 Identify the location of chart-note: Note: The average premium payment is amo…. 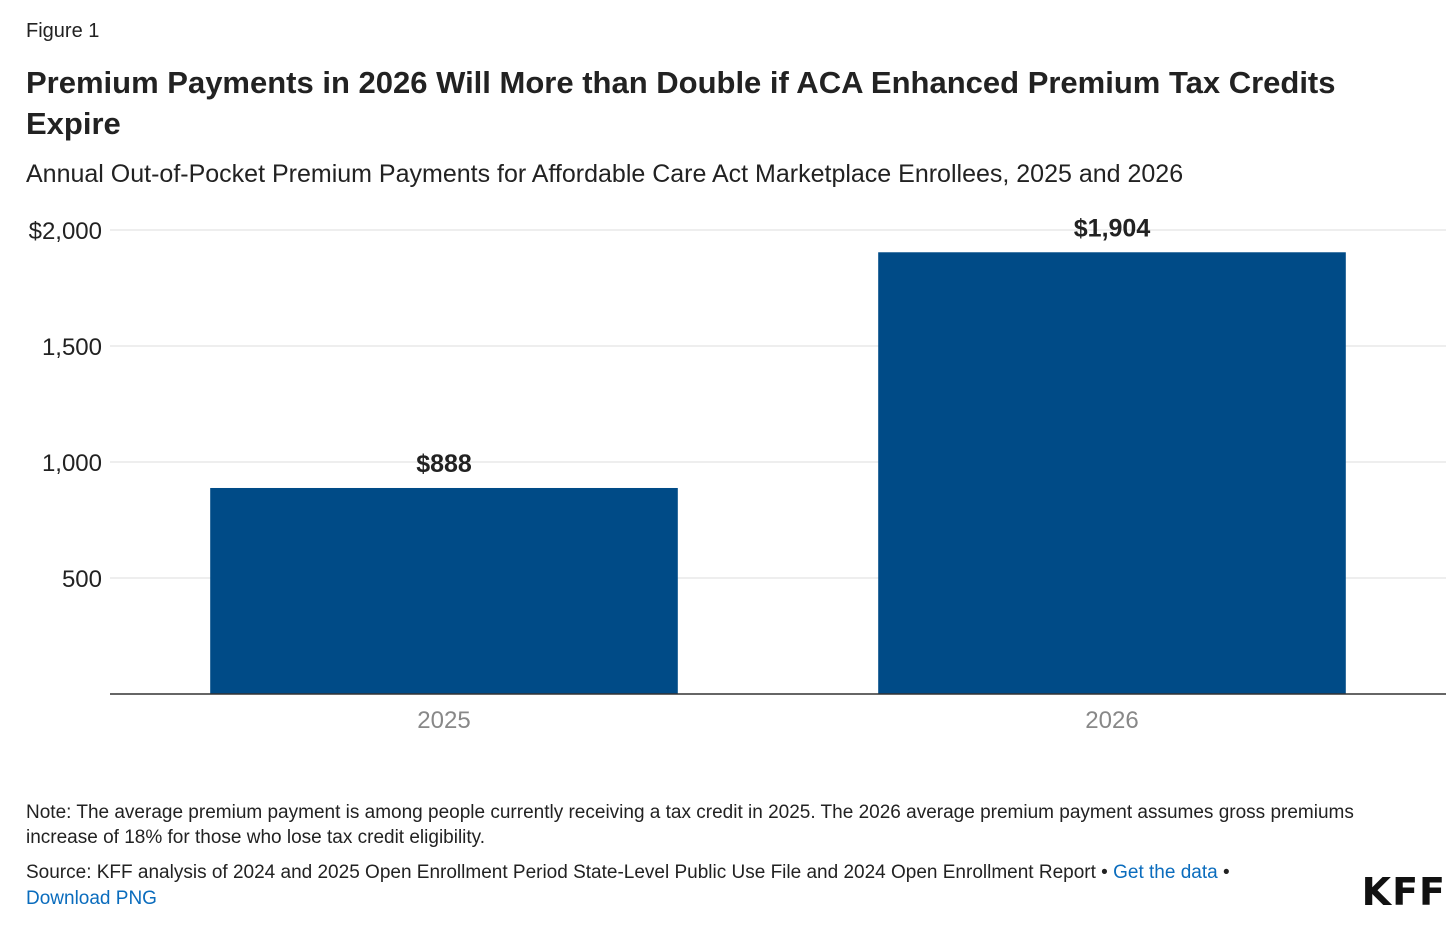
(690, 825).